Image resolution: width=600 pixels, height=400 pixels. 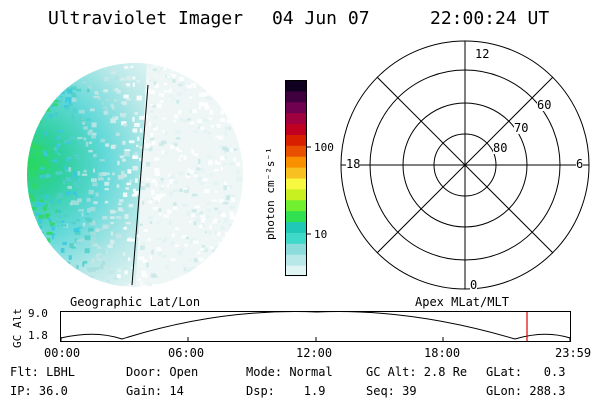 I want to click on time-label: 22:00:24 UT, so click(x=490, y=18).